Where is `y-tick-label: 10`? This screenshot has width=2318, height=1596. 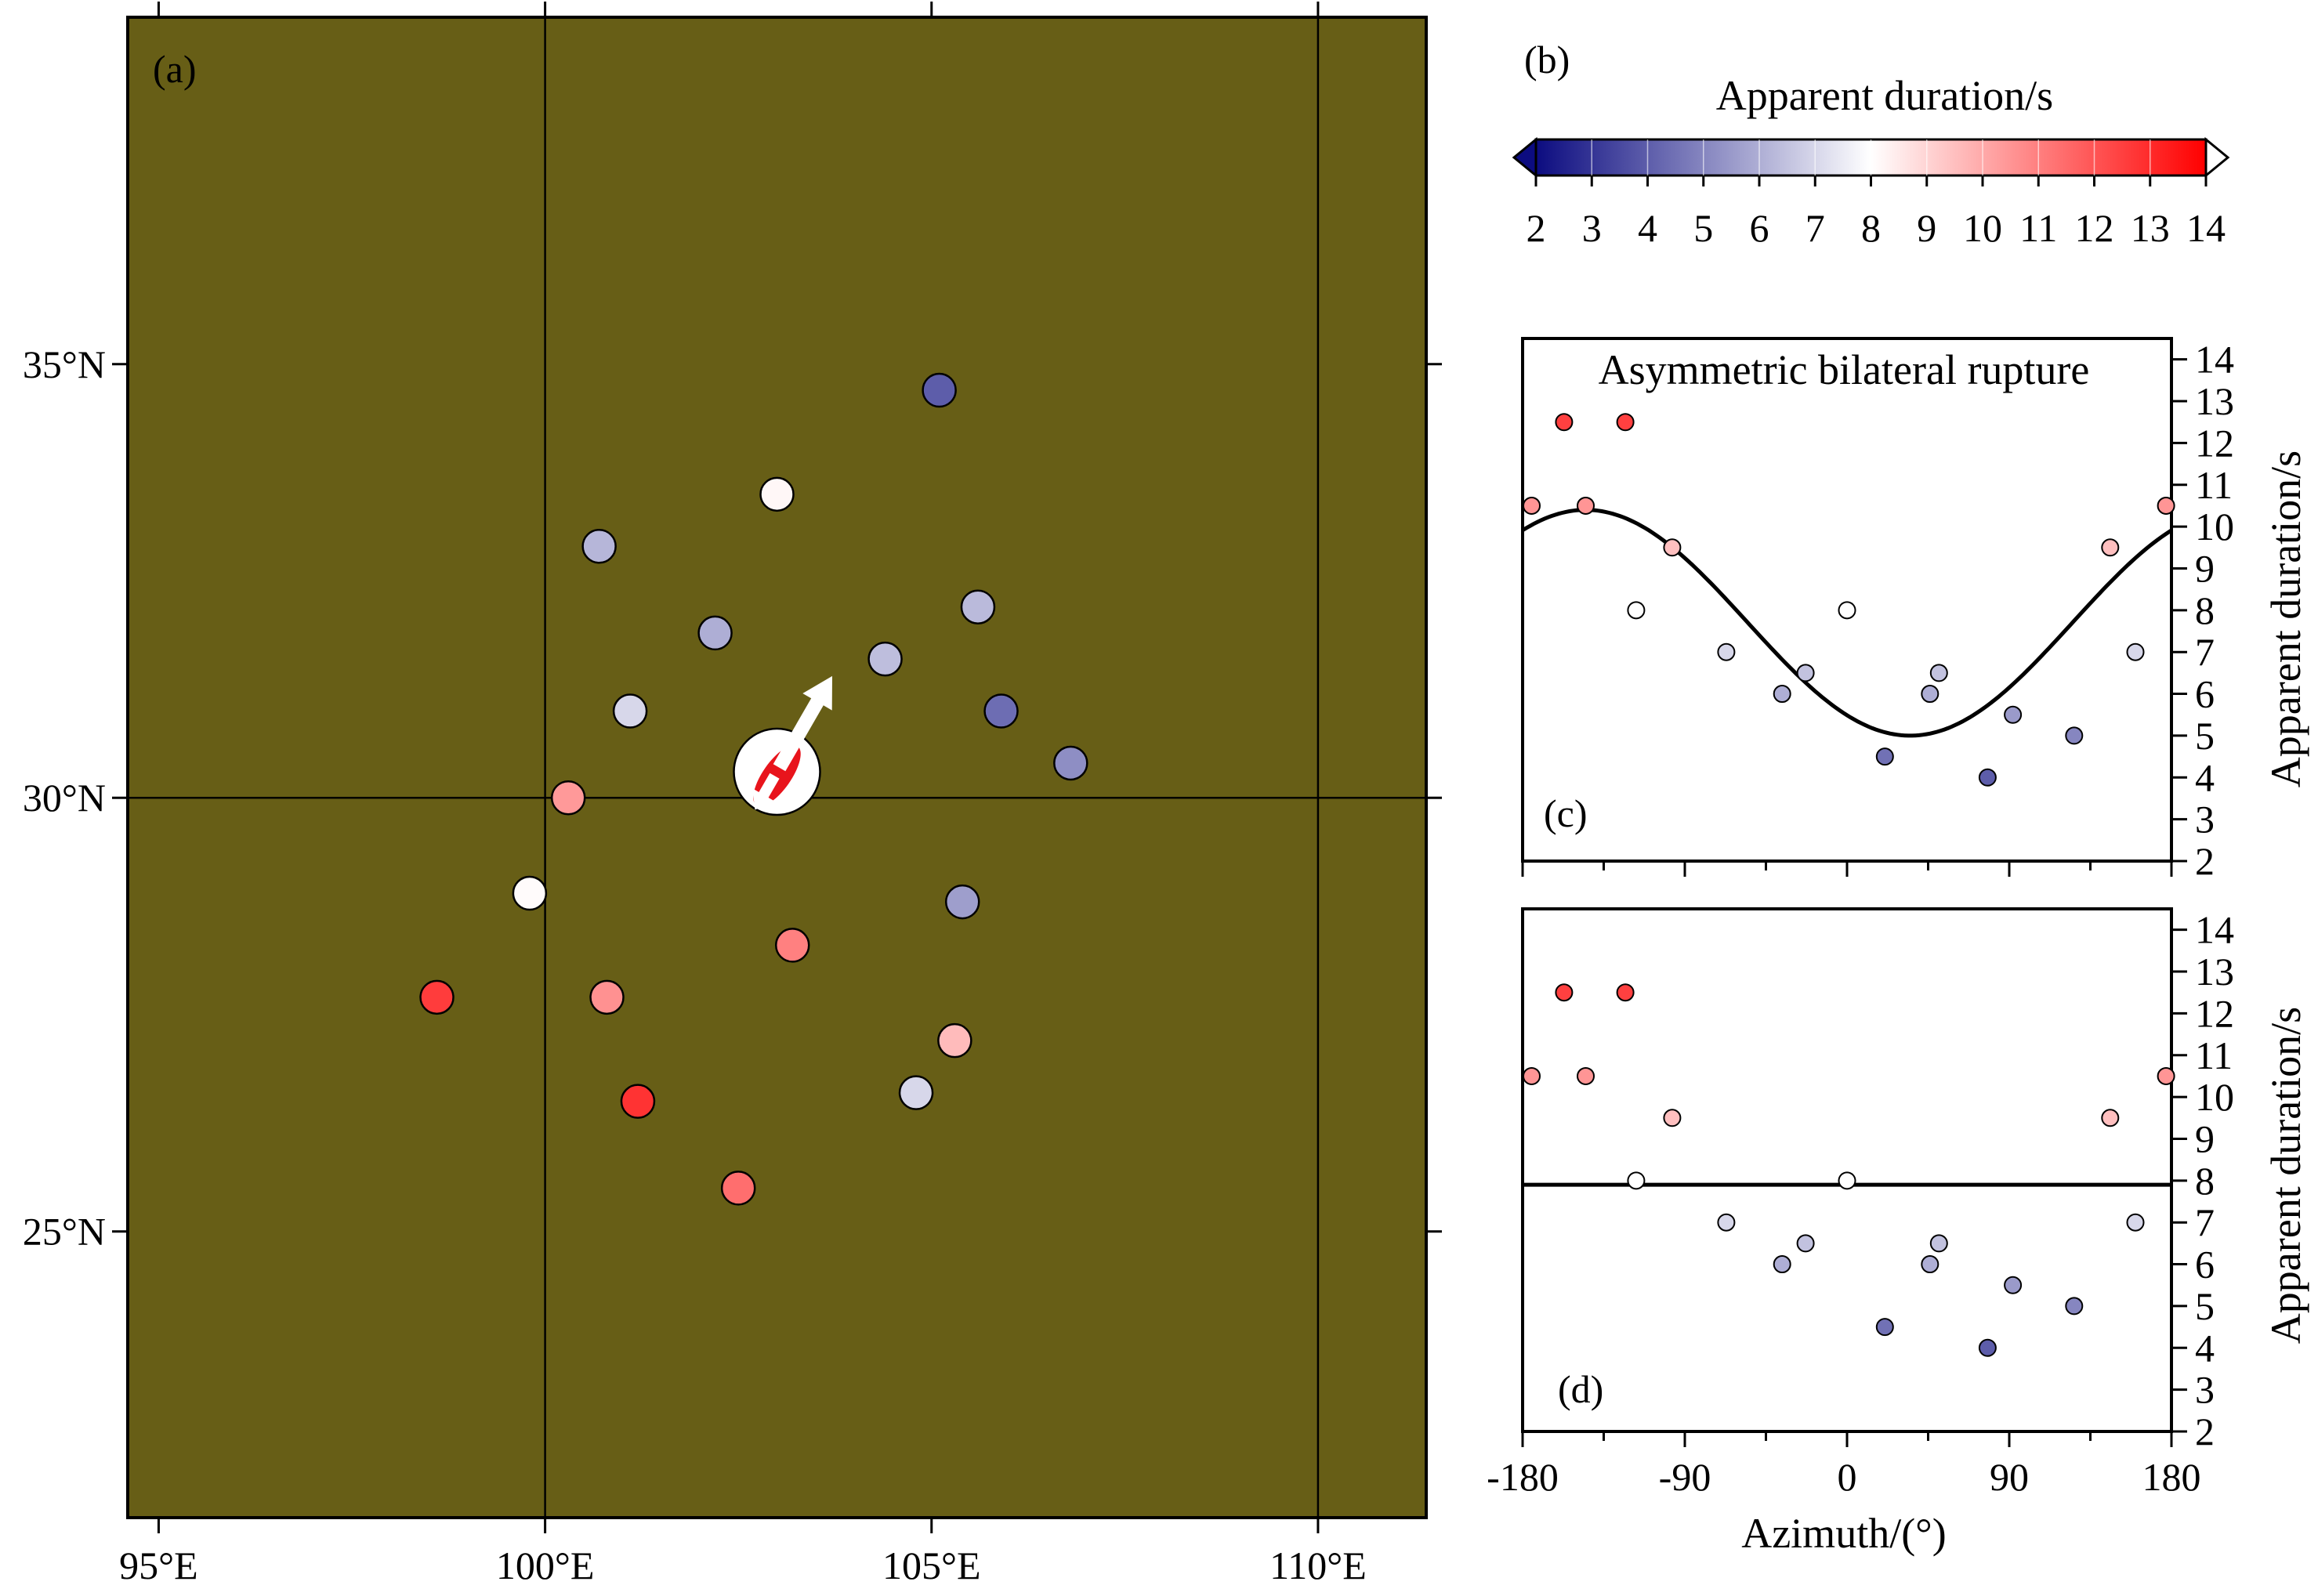
y-tick-label: 10 is located at coordinates (2215, 1097).